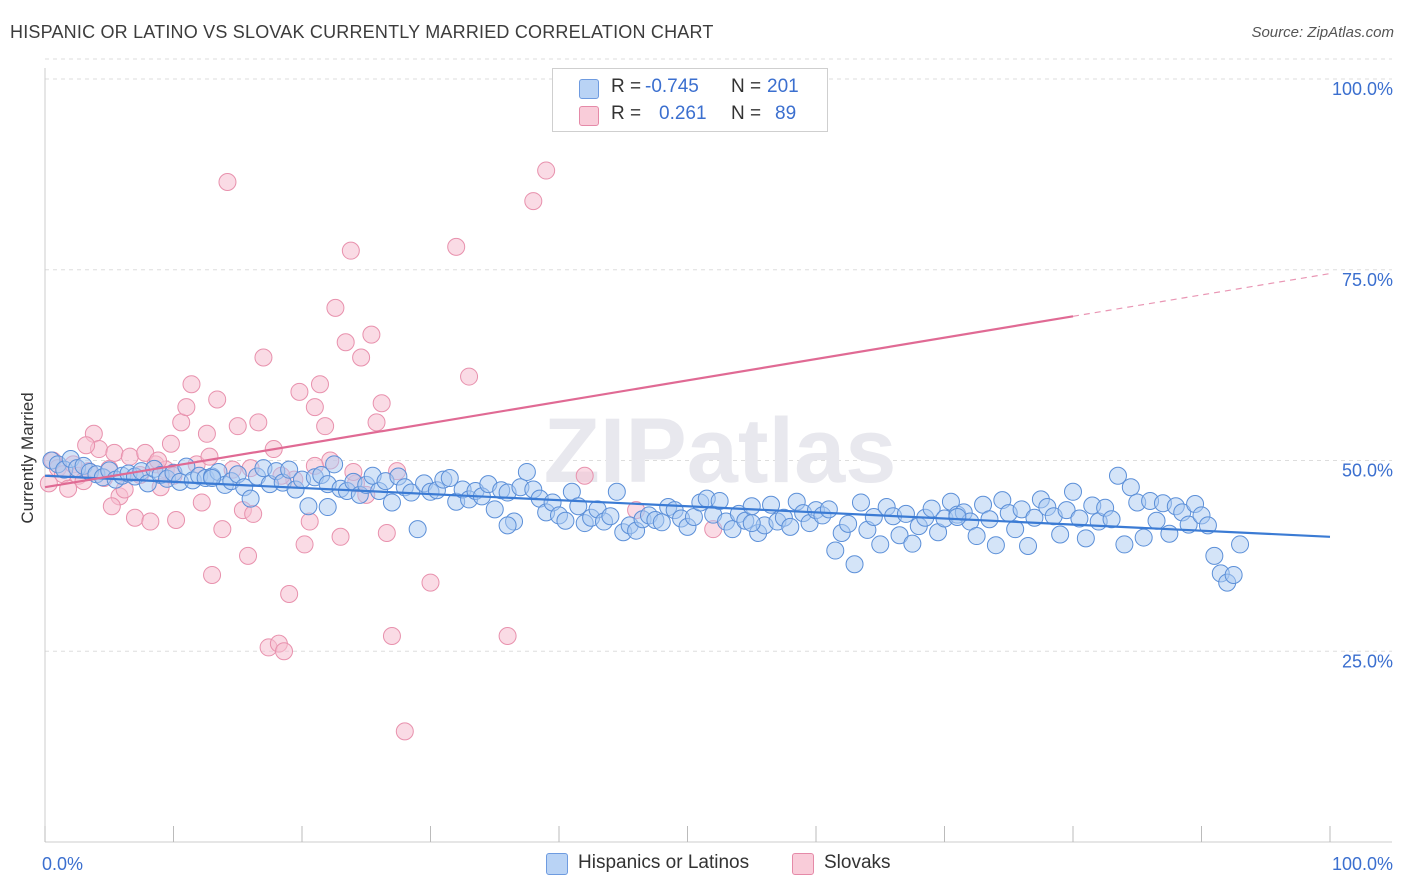  Describe the element at coordinates (557, 864) in the screenshot. I see `legend-swatch-blue` at that location.